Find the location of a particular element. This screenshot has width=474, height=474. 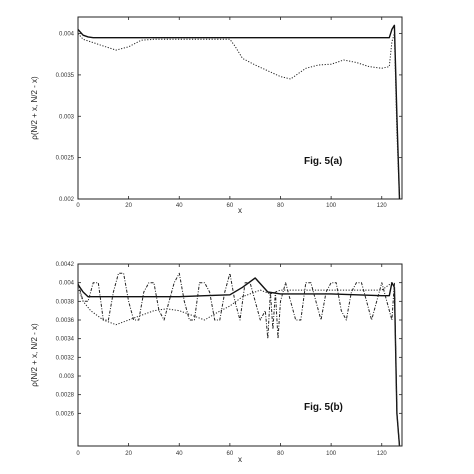

y-tick-label: 0.0025 is located at coordinates (65, 159).